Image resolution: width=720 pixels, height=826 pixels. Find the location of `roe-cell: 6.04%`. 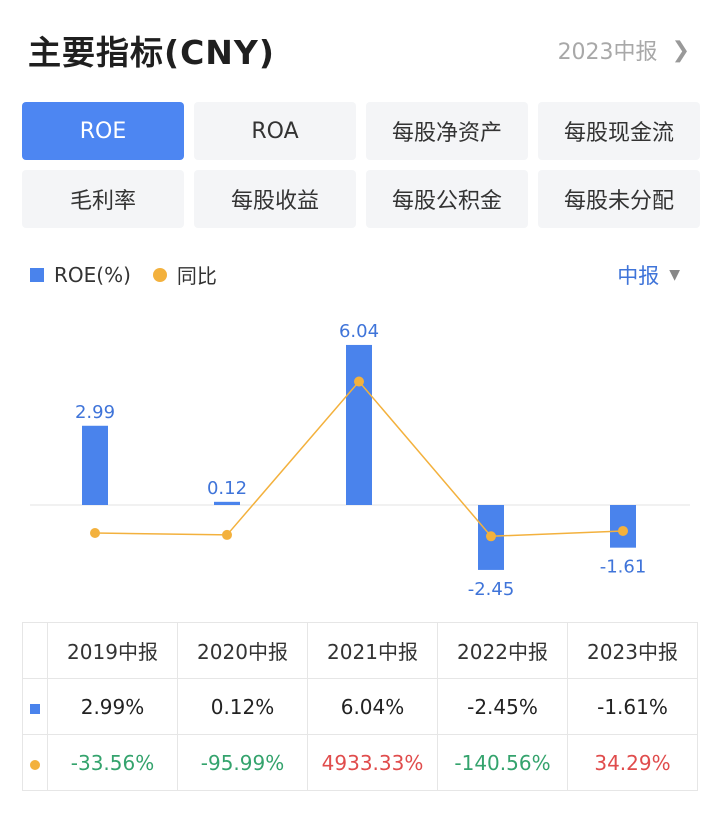

roe-cell: 6.04% is located at coordinates (372, 706).